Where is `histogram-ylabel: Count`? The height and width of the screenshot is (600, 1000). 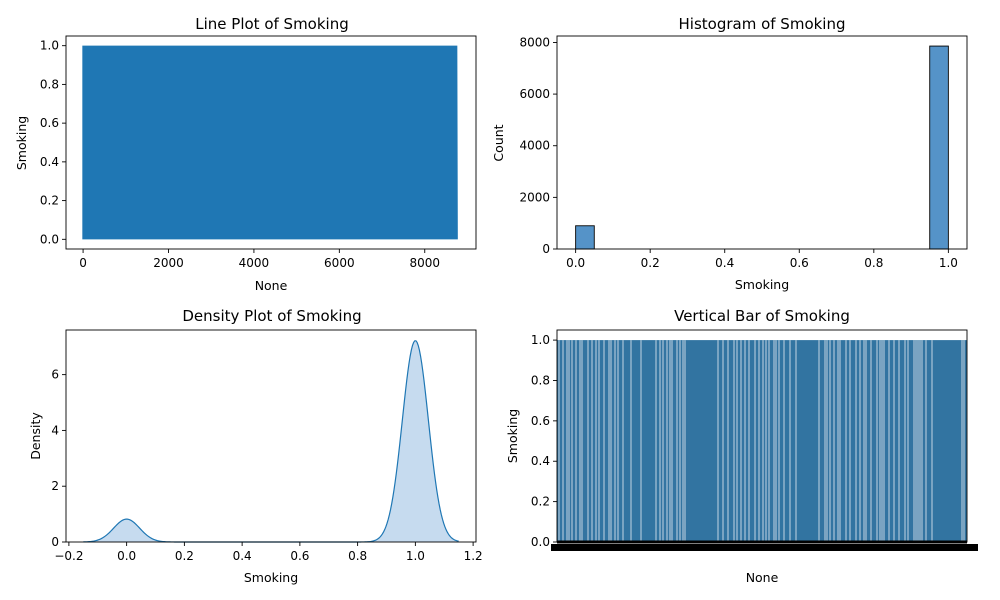
histogram-ylabel: Count is located at coordinates (498, 142).